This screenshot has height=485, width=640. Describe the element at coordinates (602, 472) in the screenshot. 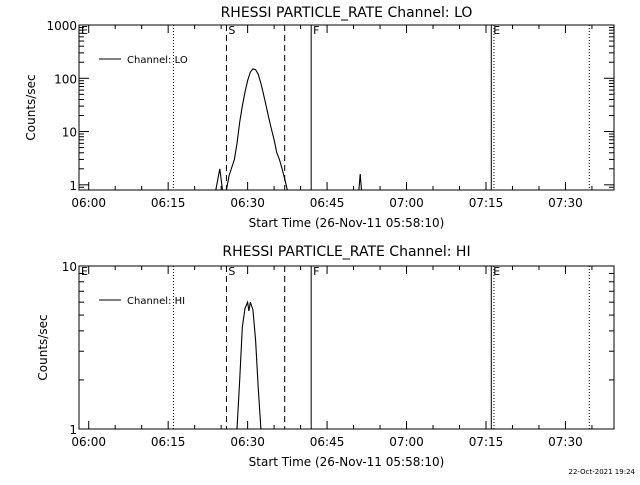

I see `footer-timestamp: 22-Oct-2021 19:24` at that location.